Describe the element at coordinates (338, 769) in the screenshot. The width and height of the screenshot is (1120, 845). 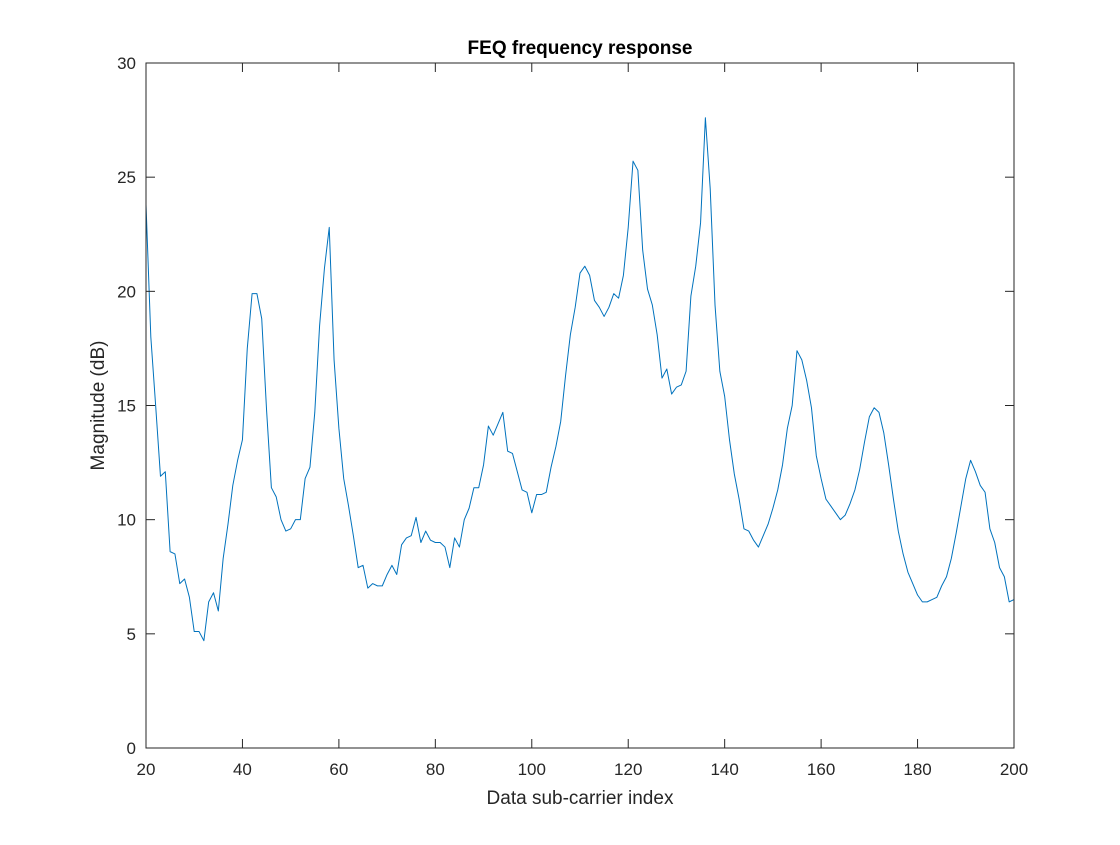
I see `x-tick-label: 60` at that location.